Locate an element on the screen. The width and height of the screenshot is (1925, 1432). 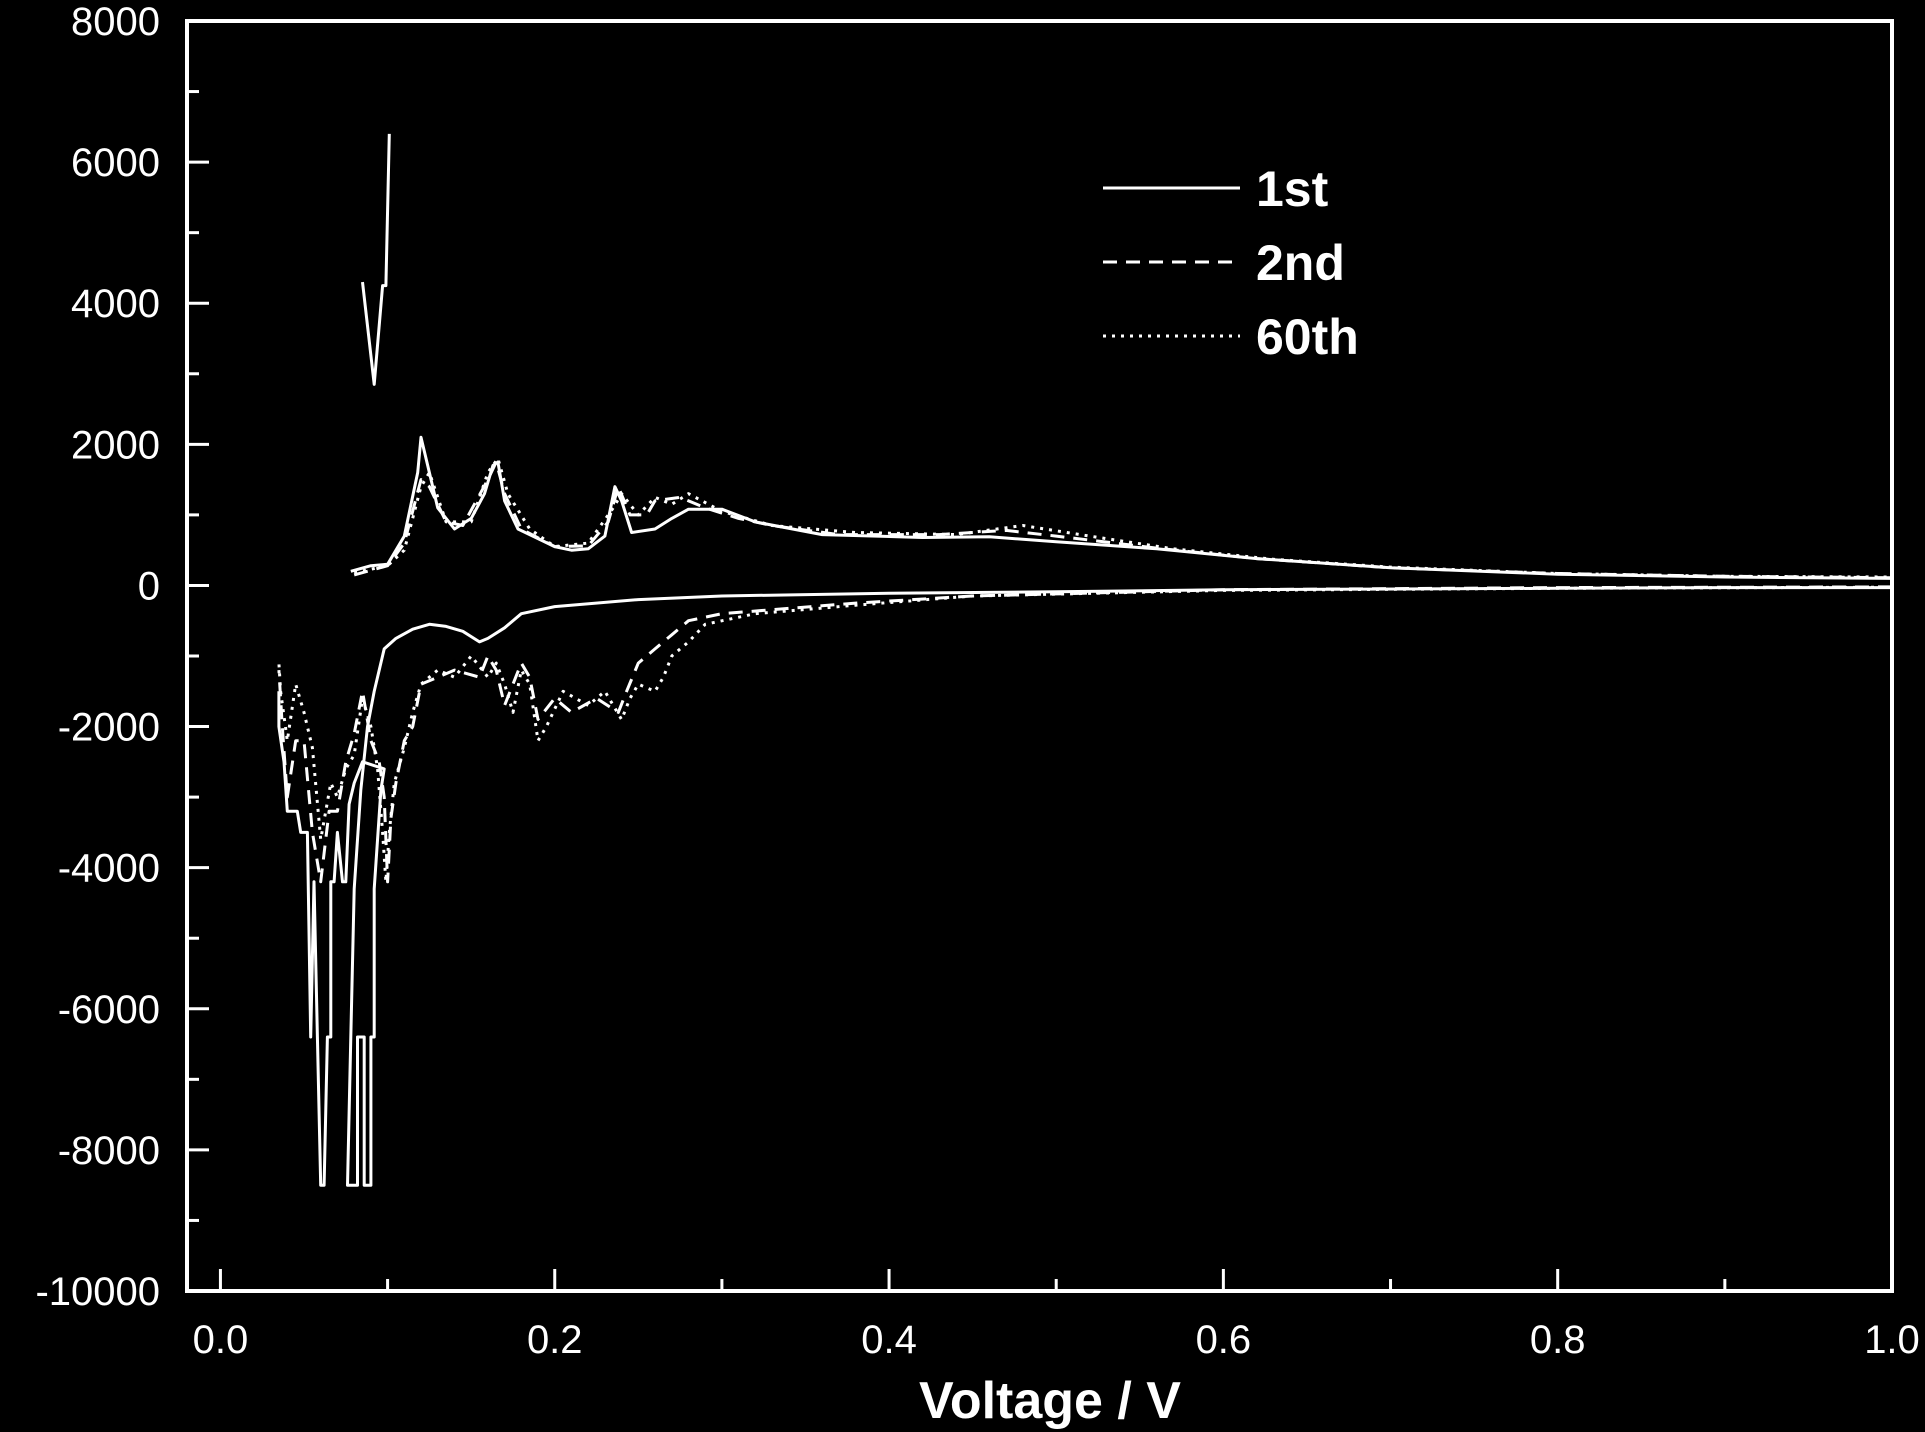
y-tick-label: -6000 is located at coordinates (109, 1010).